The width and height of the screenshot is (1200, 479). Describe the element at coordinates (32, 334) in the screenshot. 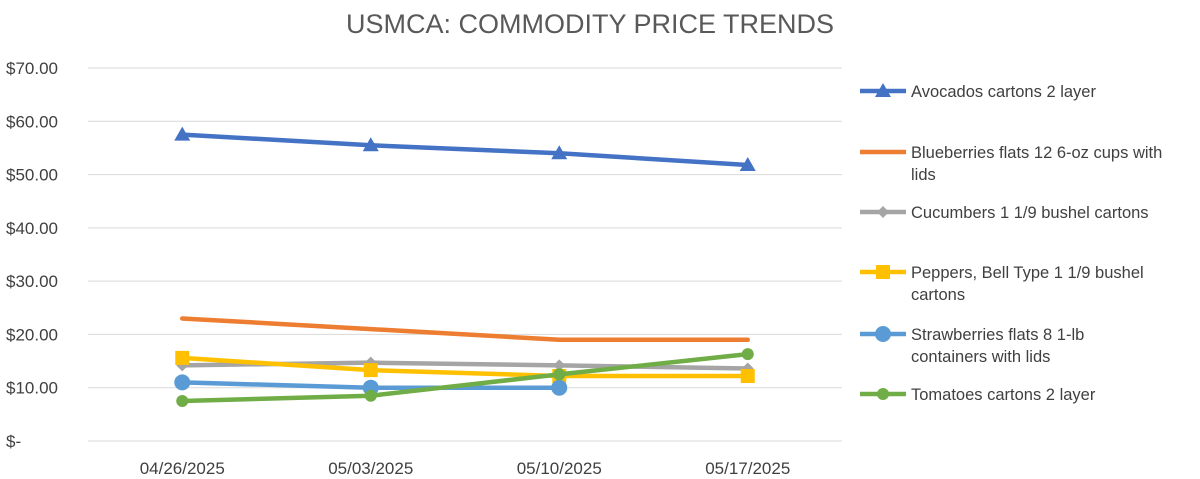

I see `y-tick-label: $20.00` at that location.